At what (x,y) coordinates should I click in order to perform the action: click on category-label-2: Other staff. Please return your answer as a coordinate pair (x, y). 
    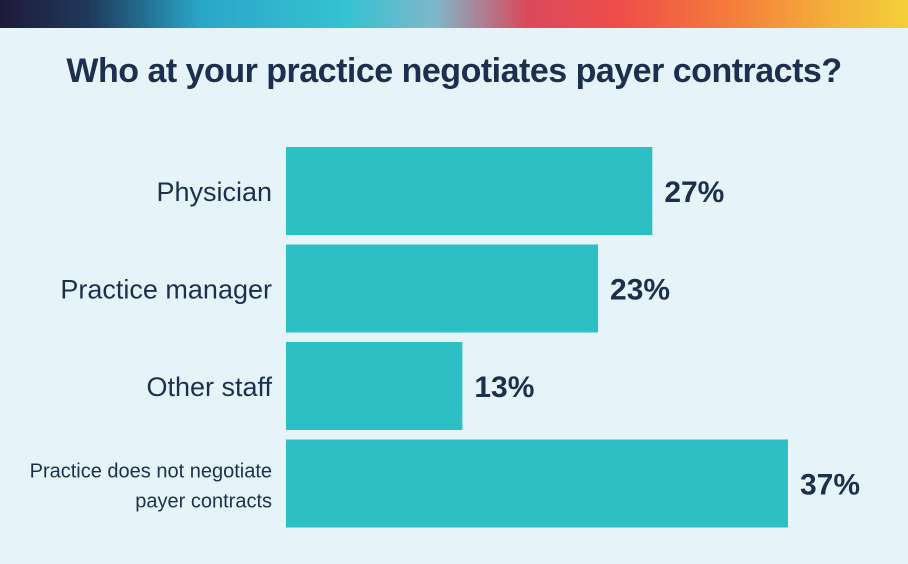
    Looking at the image, I should click on (209, 387).